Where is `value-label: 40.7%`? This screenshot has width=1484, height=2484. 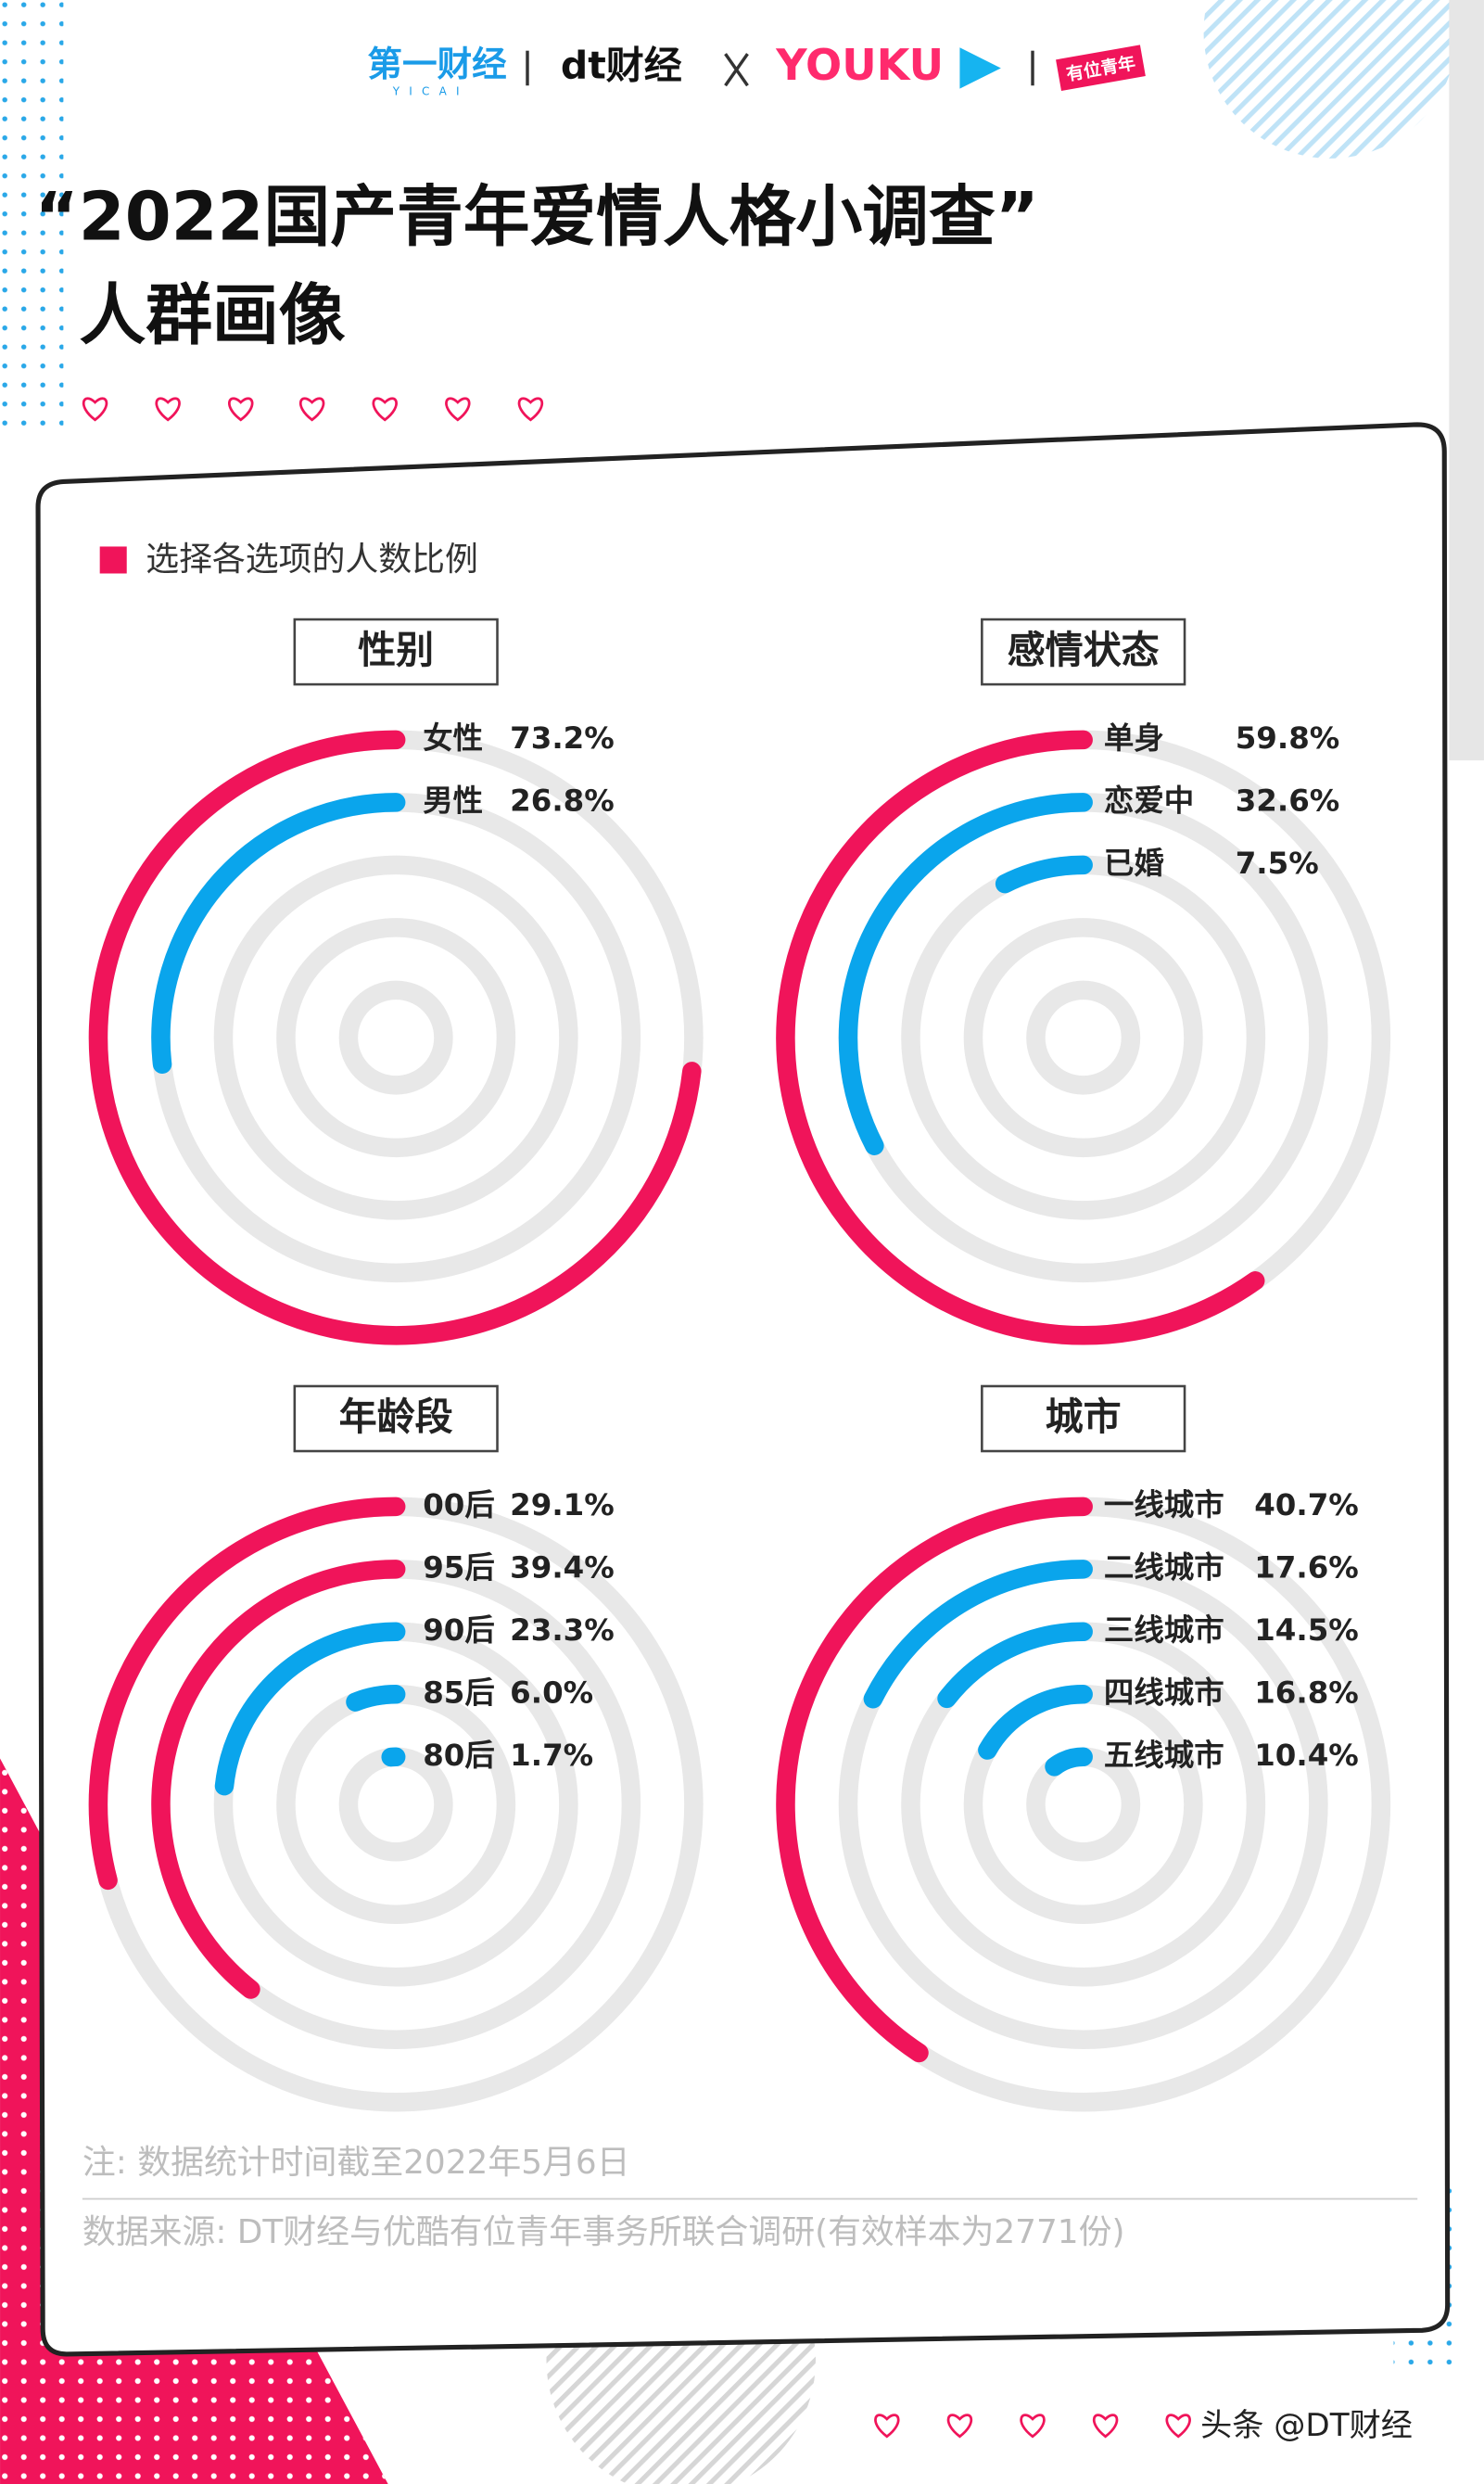
value-label: 40.7% is located at coordinates (1306, 1504).